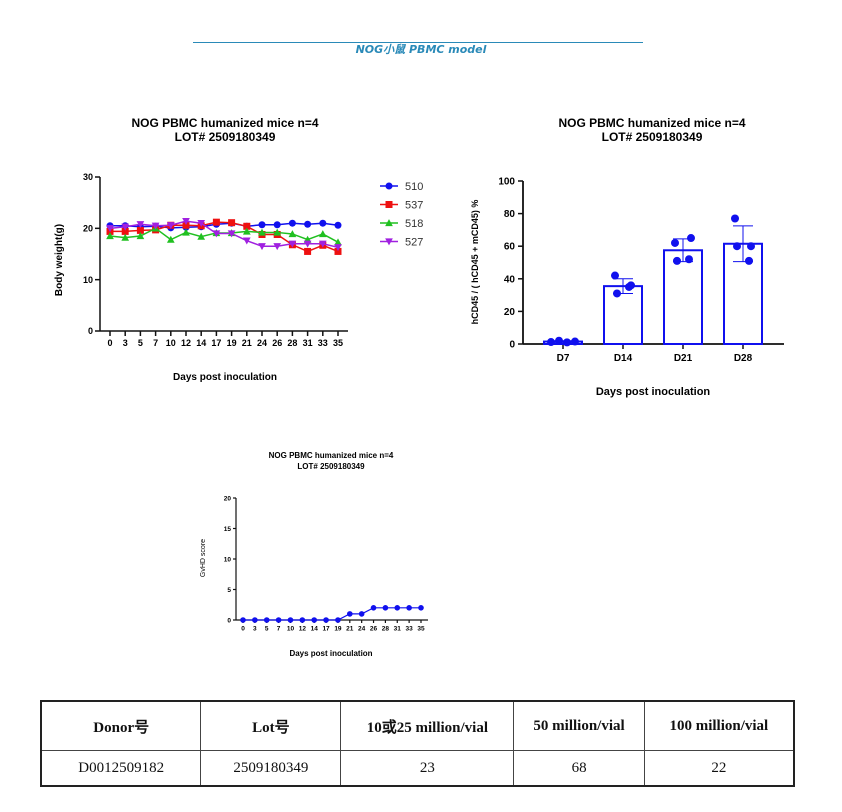 Image resolution: width=842 pixels, height=812 pixels. Describe the element at coordinates (362, 629) in the screenshot. I see `x-tick-label: 24` at that location.